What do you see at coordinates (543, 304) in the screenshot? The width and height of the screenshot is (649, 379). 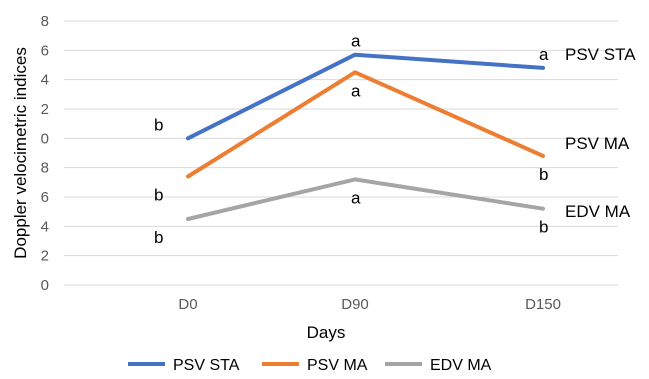 I see `x-tick-label: D150` at bounding box center [543, 304].